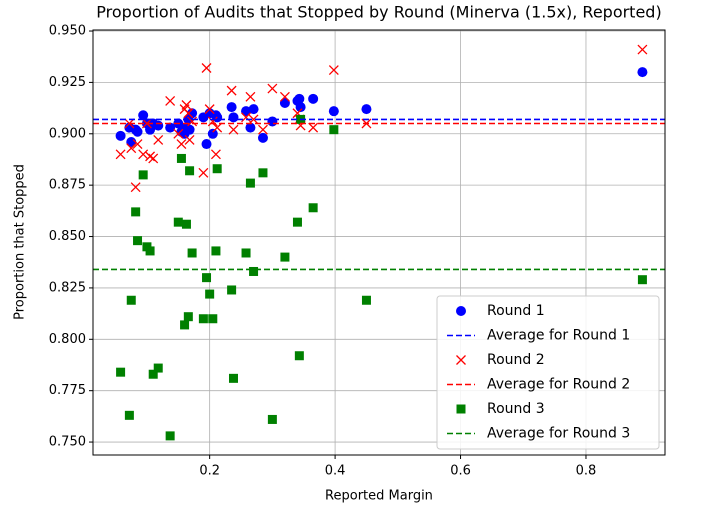  Describe the element at coordinates (558, 385) in the screenshot. I see `legend-label: Average for Round 2` at that location.